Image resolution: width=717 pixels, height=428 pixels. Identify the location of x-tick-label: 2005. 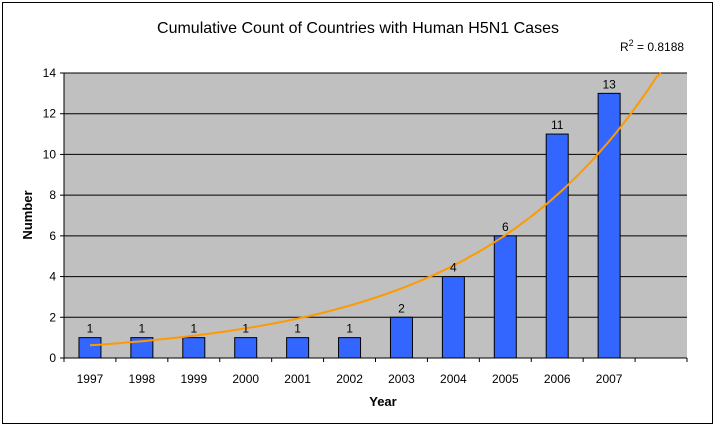
(505, 379).